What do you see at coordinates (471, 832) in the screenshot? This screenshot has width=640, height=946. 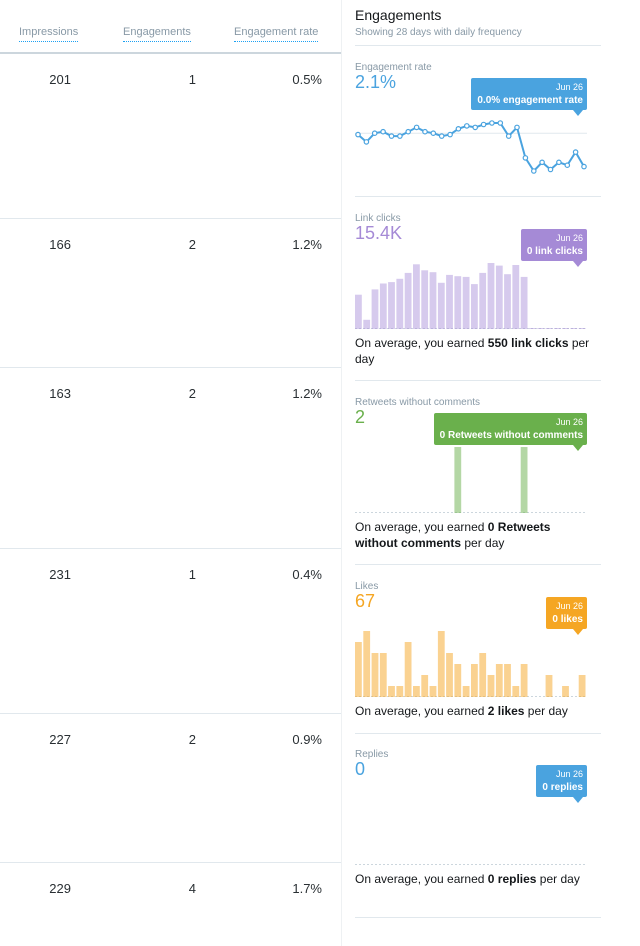 I see `replies-chart` at bounding box center [471, 832].